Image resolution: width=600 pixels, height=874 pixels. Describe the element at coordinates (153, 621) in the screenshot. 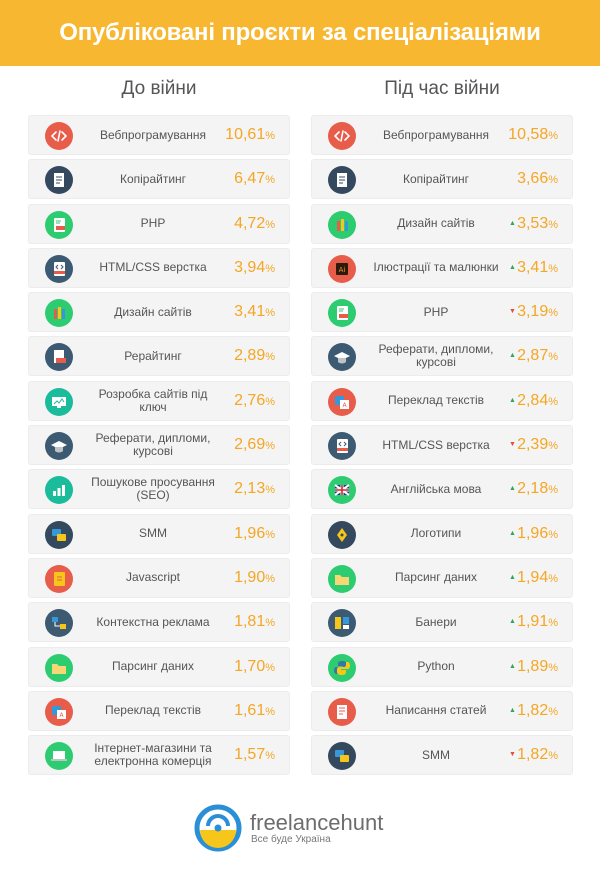

I see `item-label: Контекстна реклама` at that location.